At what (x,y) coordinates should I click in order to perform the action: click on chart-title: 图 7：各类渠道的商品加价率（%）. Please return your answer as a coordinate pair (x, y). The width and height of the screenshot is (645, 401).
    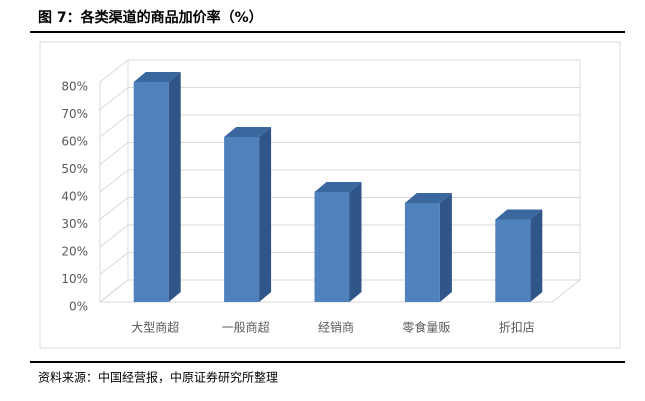
    Looking at the image, I should click on (150, 17).